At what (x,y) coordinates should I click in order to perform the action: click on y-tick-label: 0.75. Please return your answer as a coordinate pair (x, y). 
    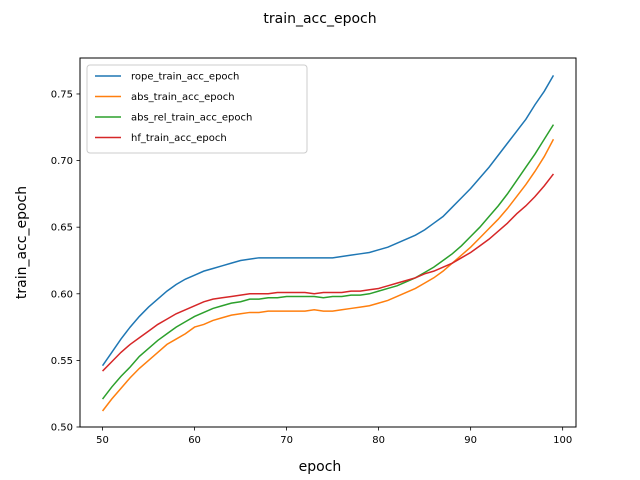
    Looking at the image, I should click on (62, 94).